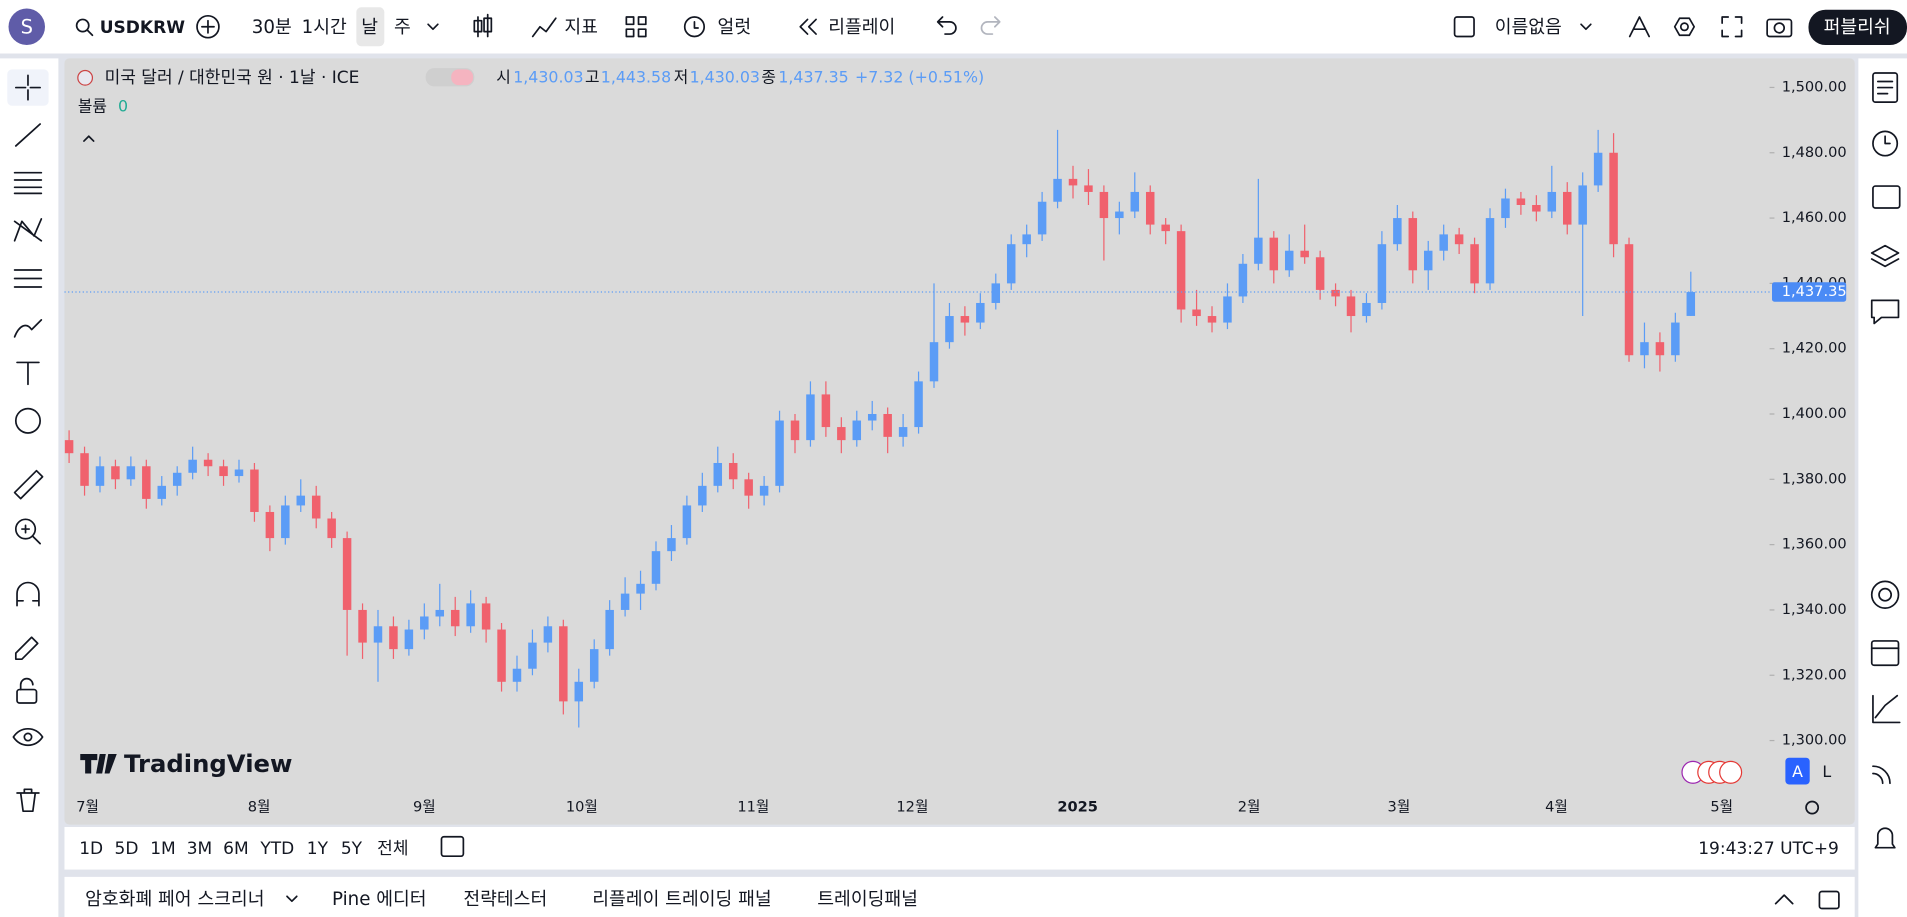 Image resolution: width=1907 pixels, height=917 pixels. I want to click on quick-search, so click(1639, 27).